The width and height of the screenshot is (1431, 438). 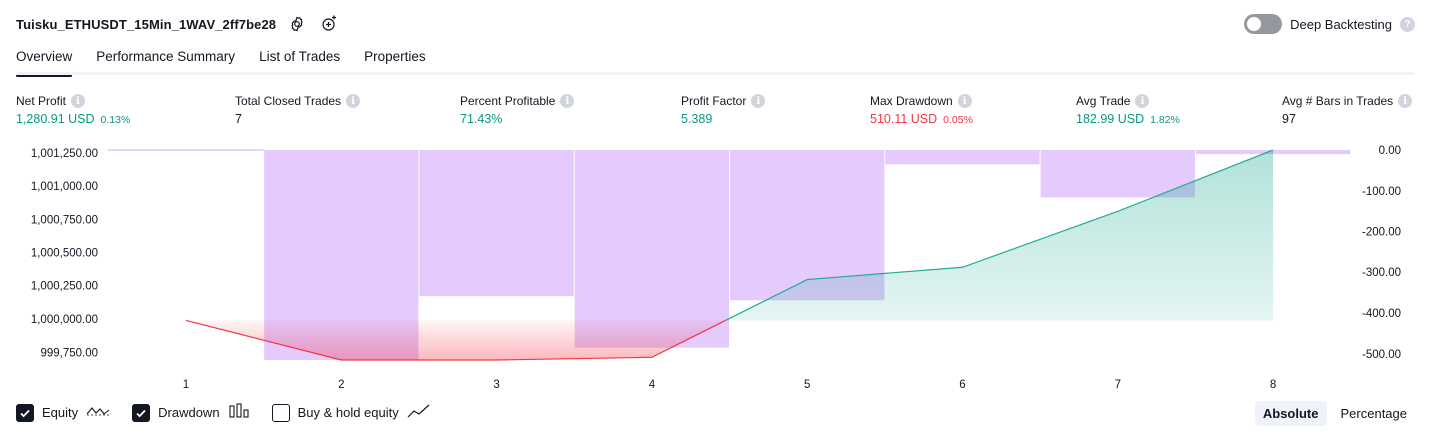 I want to click on metric-total-closed-trades: Total Closed Trades i 7, so click(x=298, y=110).